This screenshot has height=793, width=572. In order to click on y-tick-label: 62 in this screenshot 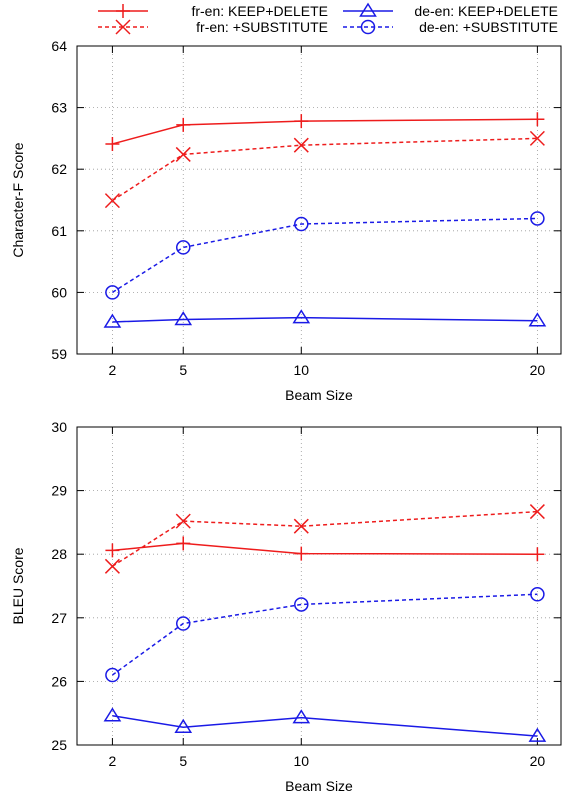, I will do `click(59, 169)`.